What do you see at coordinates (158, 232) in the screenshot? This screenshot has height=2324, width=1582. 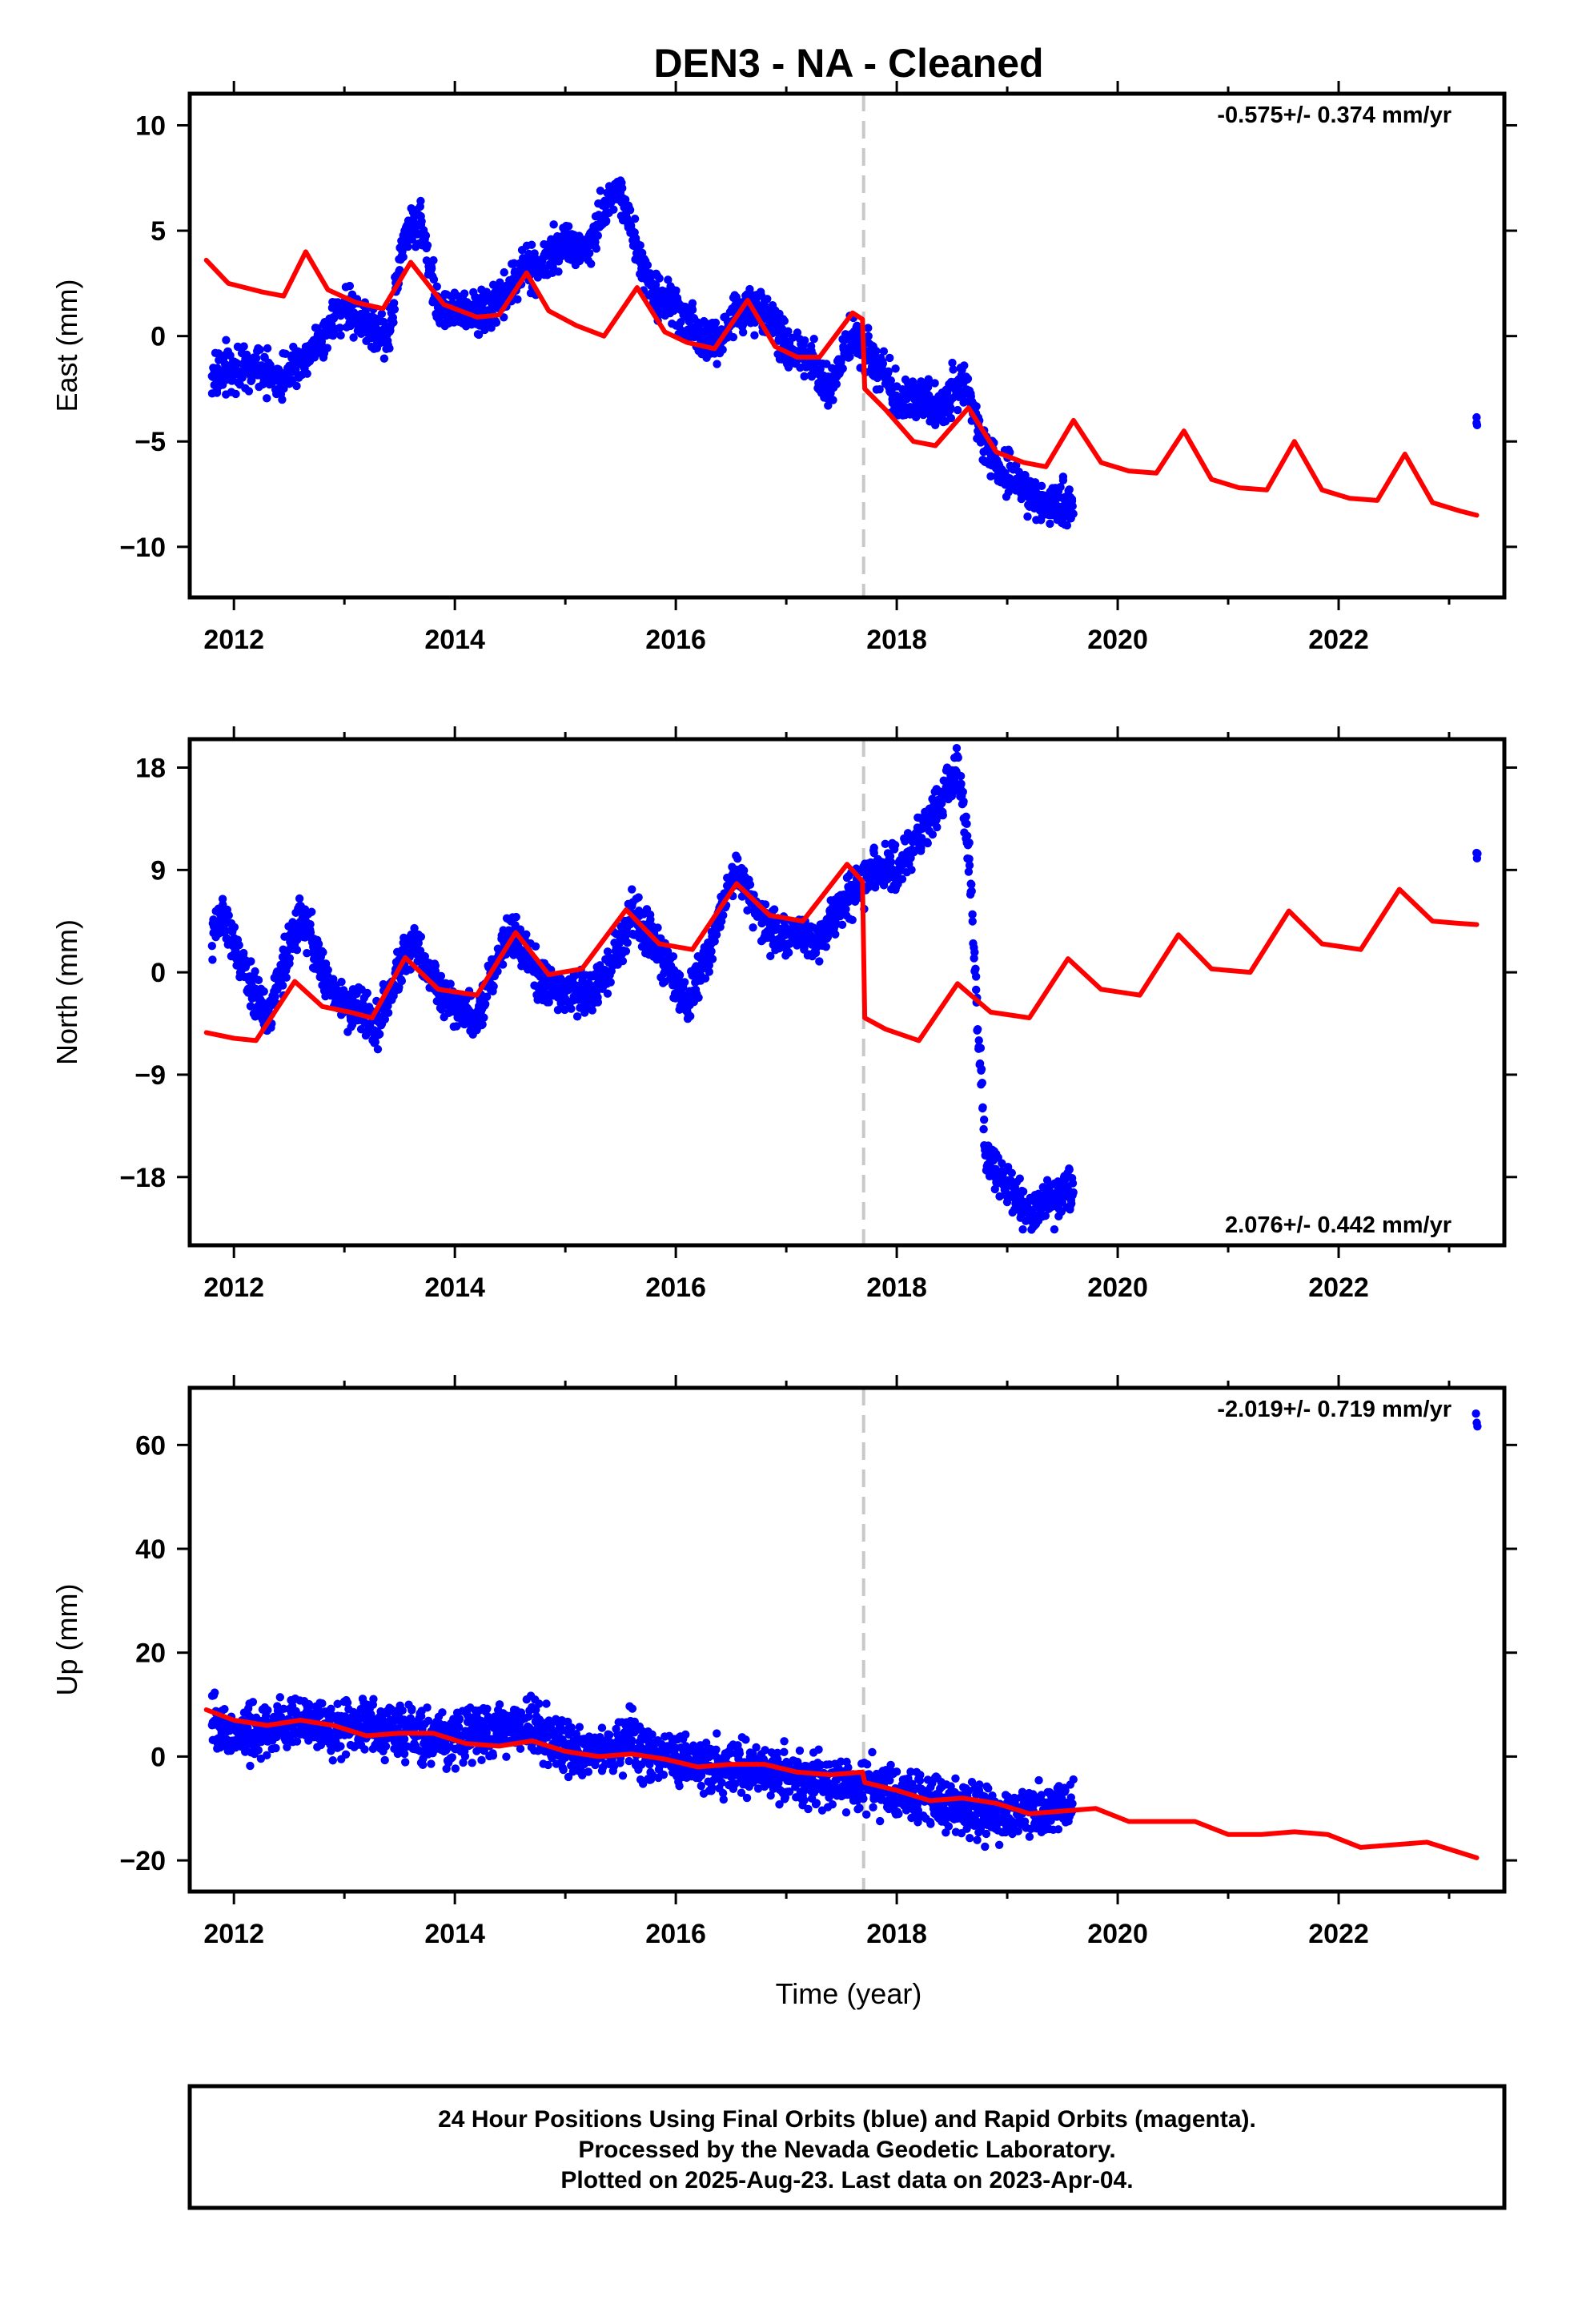 I see `east-y-tick-label: 5` at bounding box center [158, 232].